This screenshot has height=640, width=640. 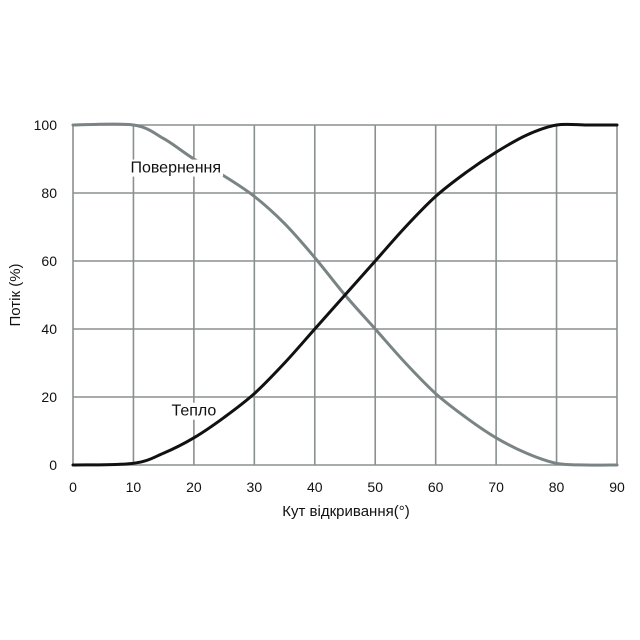 I want to click on y-tick-label: 60, so click(x=49, y=261).